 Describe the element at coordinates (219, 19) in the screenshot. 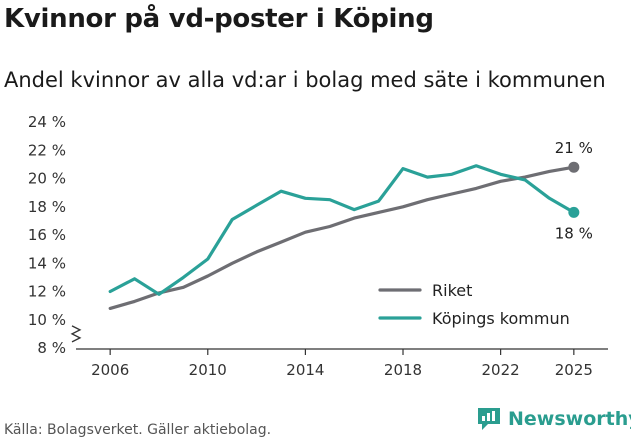

I see `chart-title: Kvinnor på vd-poster i Köping` at that location.